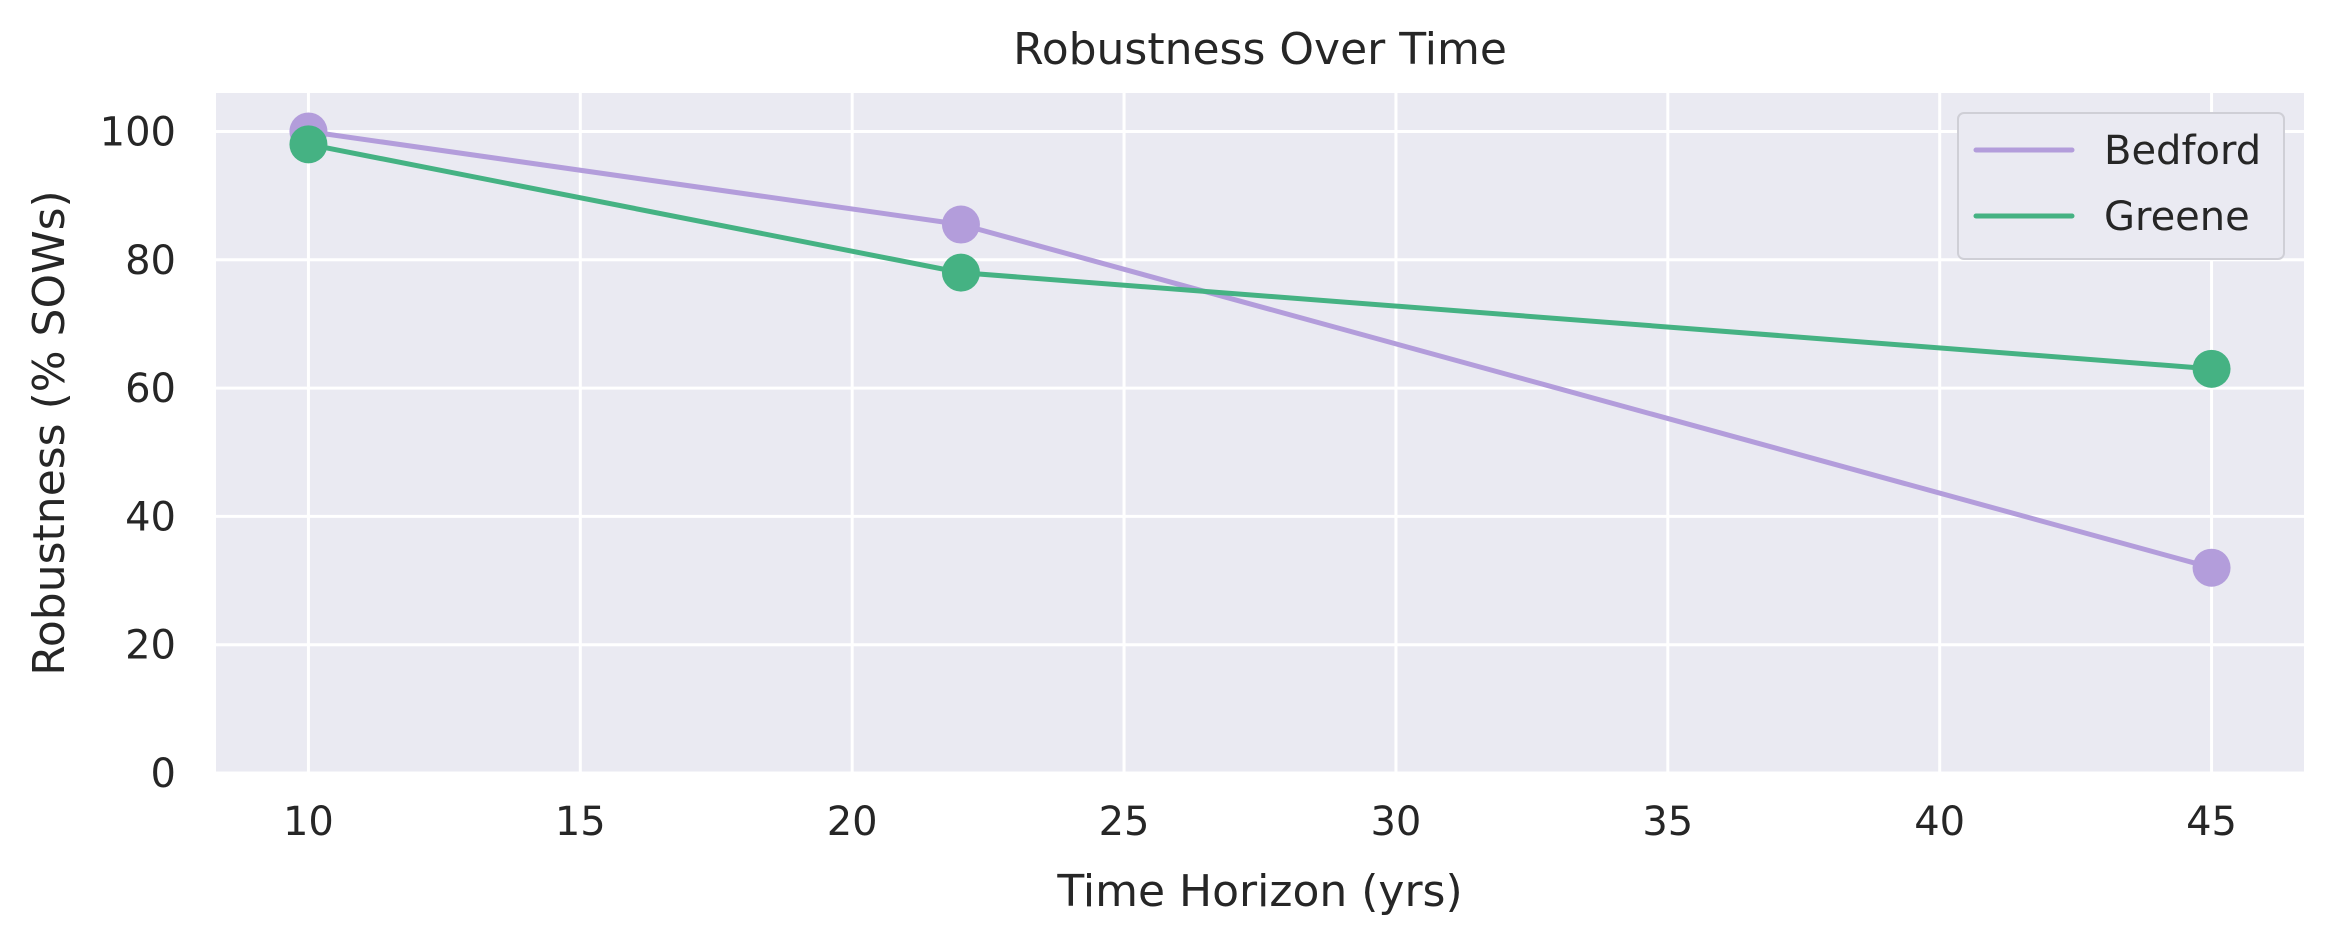  What do you see at coordinates (150, 517) in the screenshot?
I see `y-tick-label-2: 40` at bounding box center [150, 517].